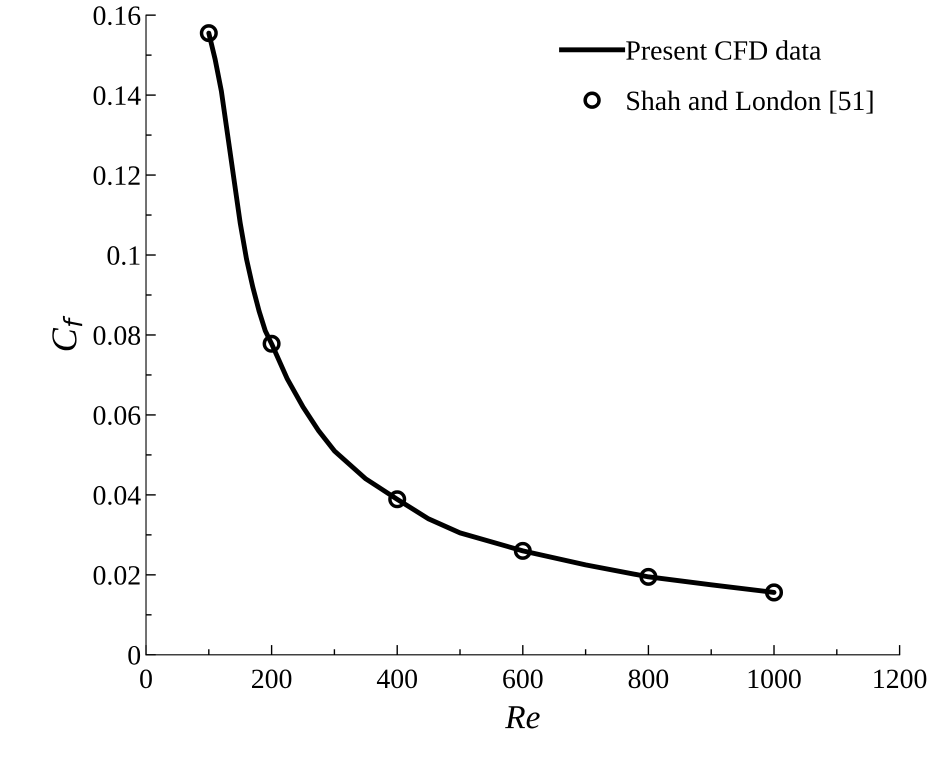 The height and width of the screenshot is (757, 942). I want to click on y-tick-label: 0.14, so click(117, 96).